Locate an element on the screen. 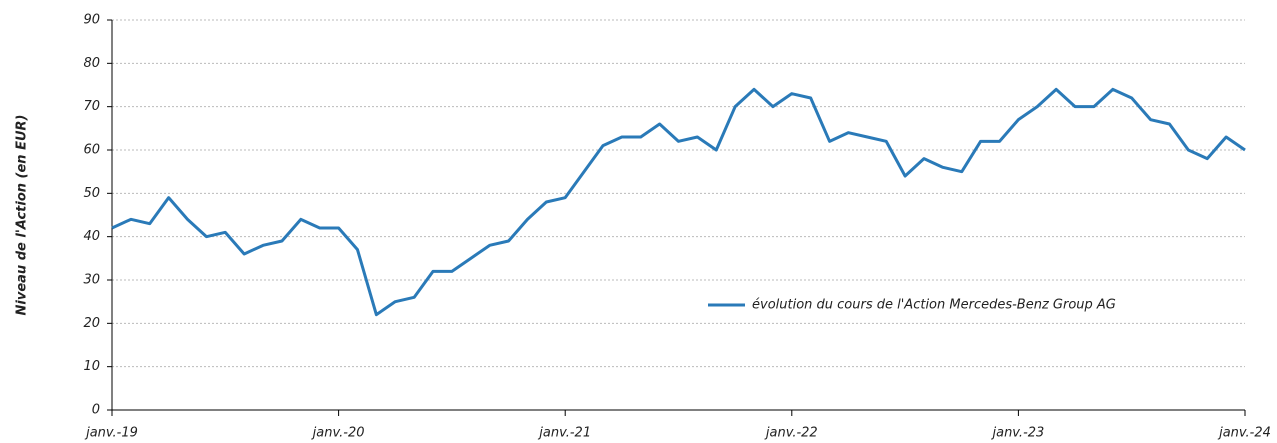 Image resolution: width=1277 pixels, height=443 pixels. x-tick-label: janv.-19 is located at coordinates (111, 433).